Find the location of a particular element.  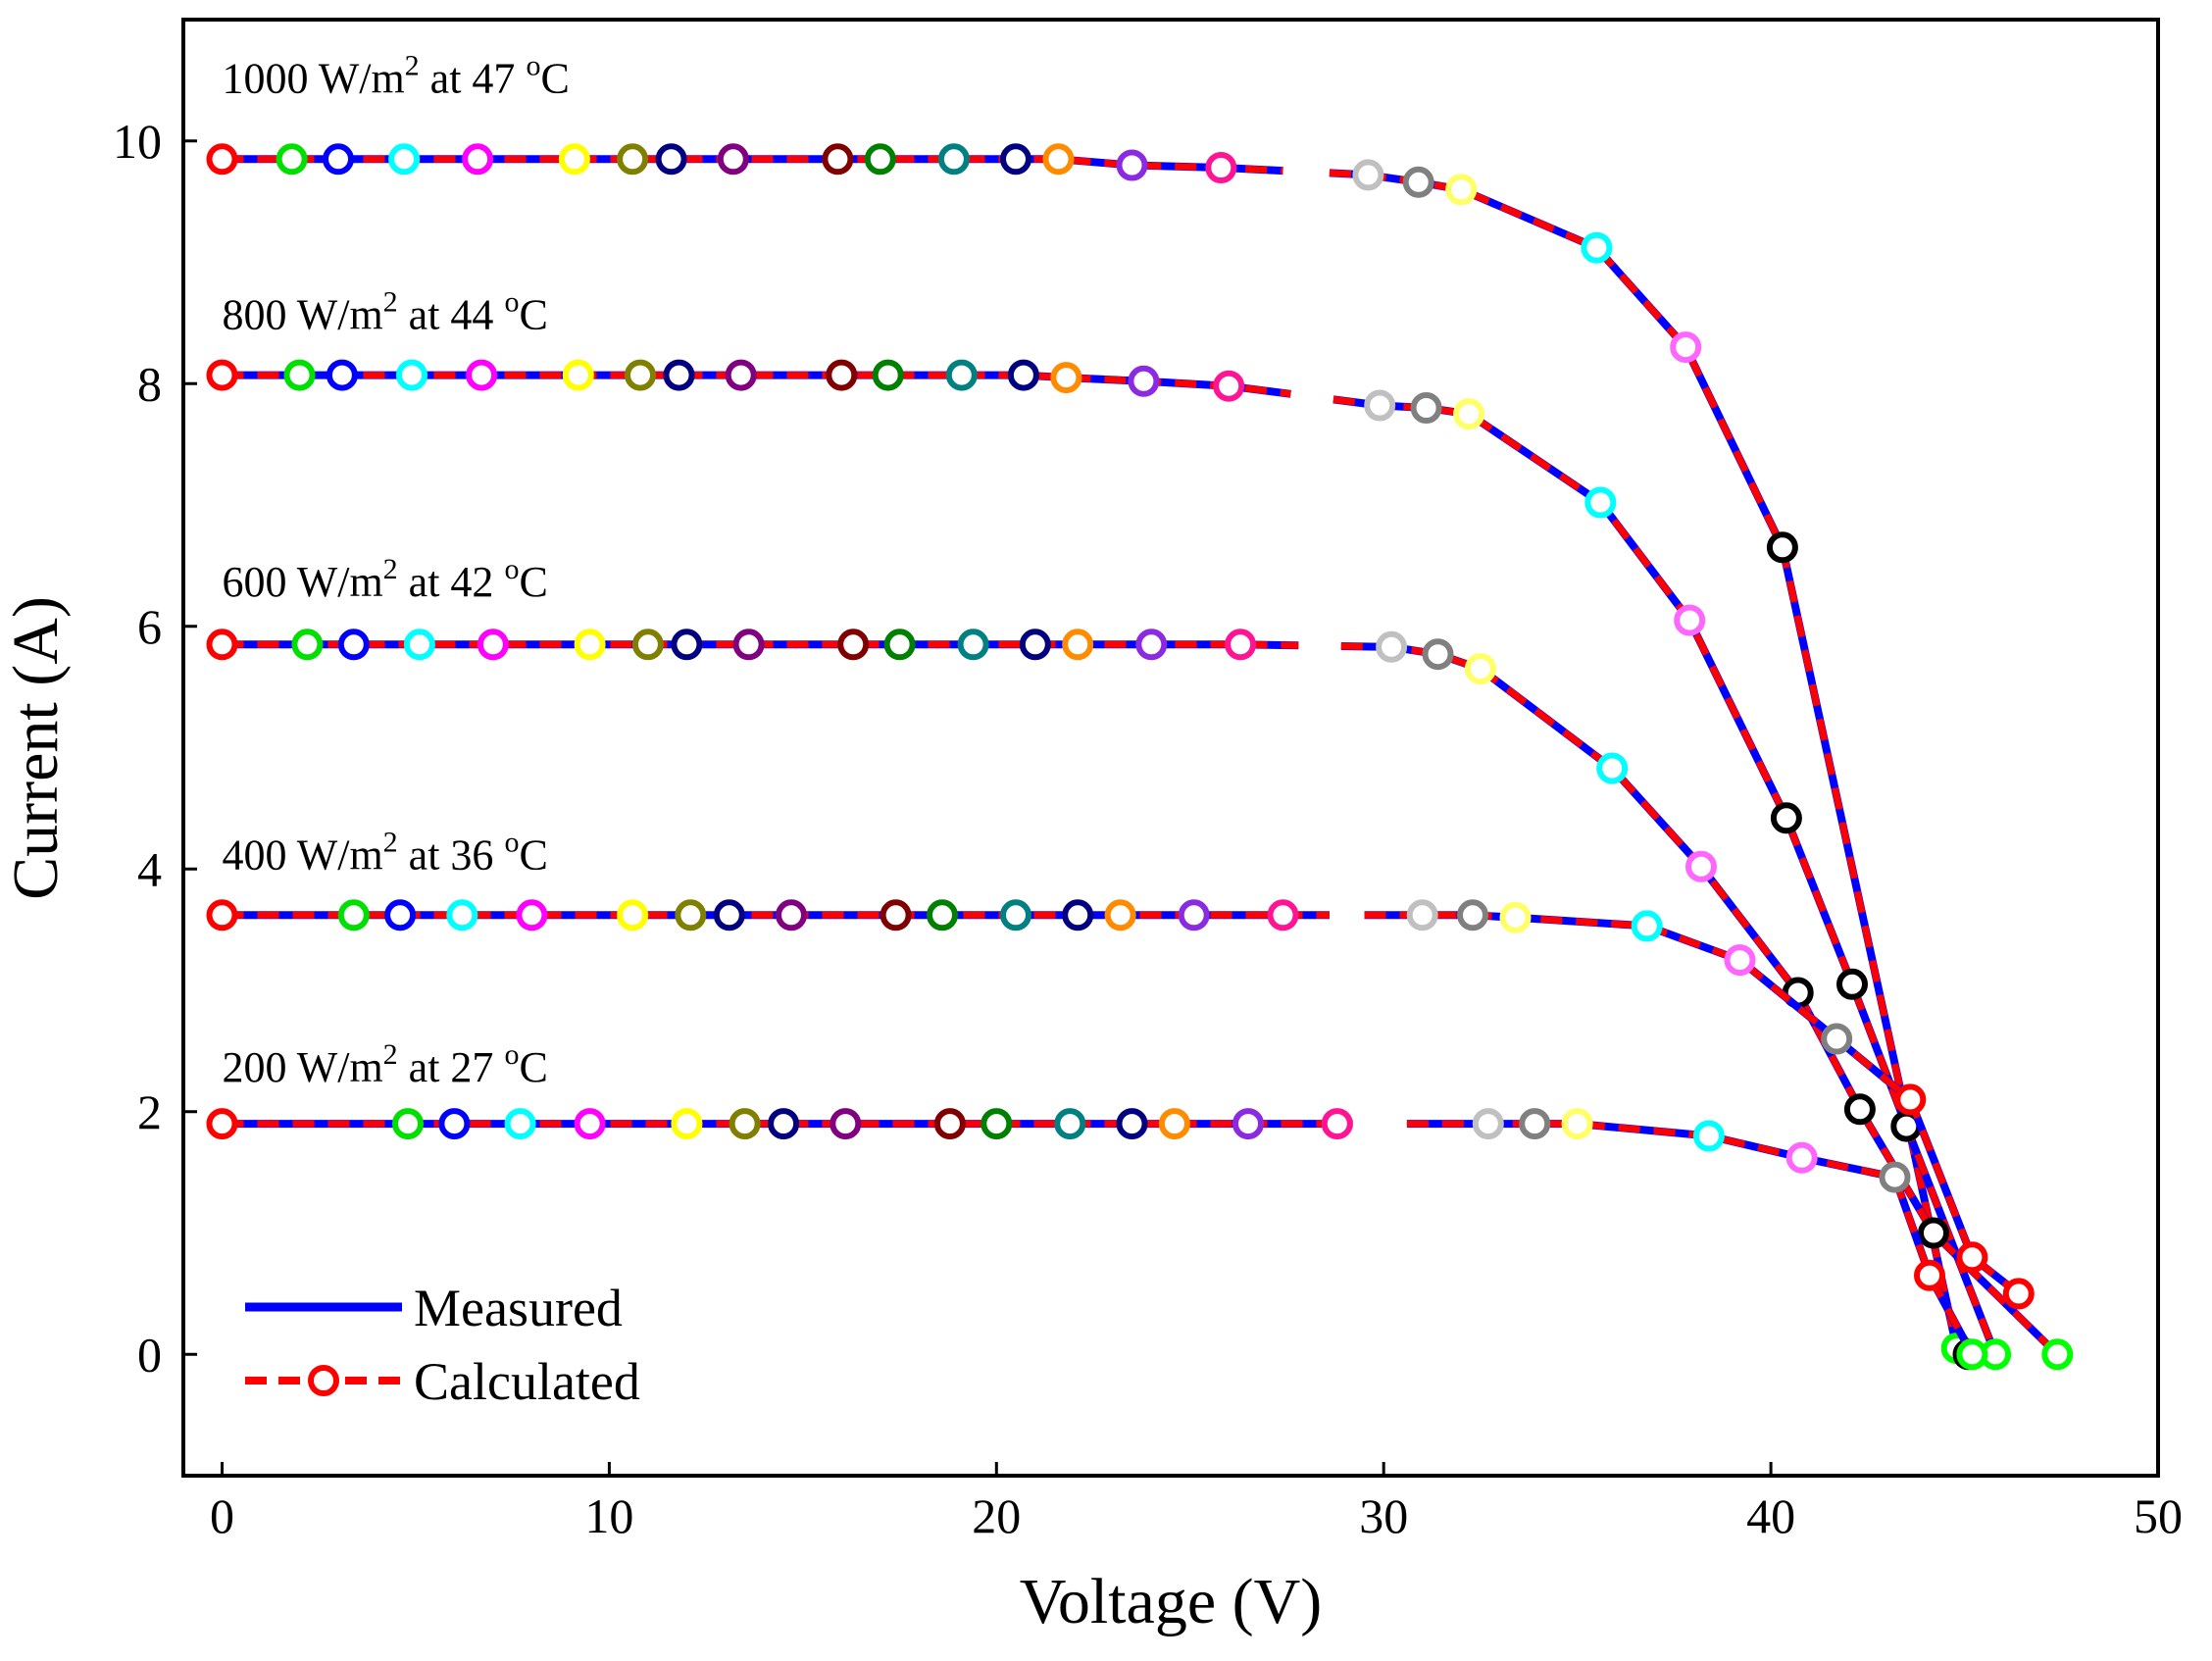

y-tick-label: 2 is located at coordinates (149, 1112).